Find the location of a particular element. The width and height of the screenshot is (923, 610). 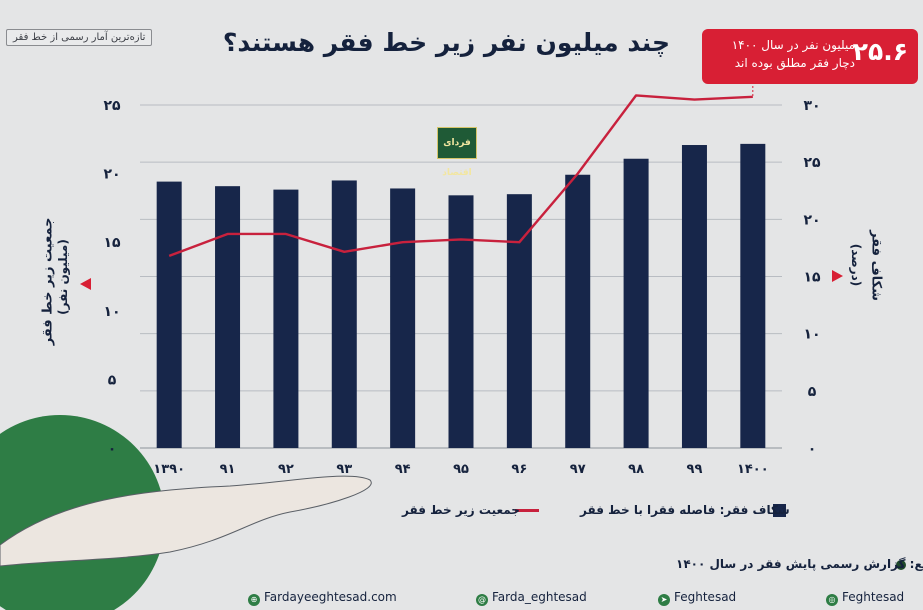

x-tick-label: ۹۳ is located at coordinates (344, 469).